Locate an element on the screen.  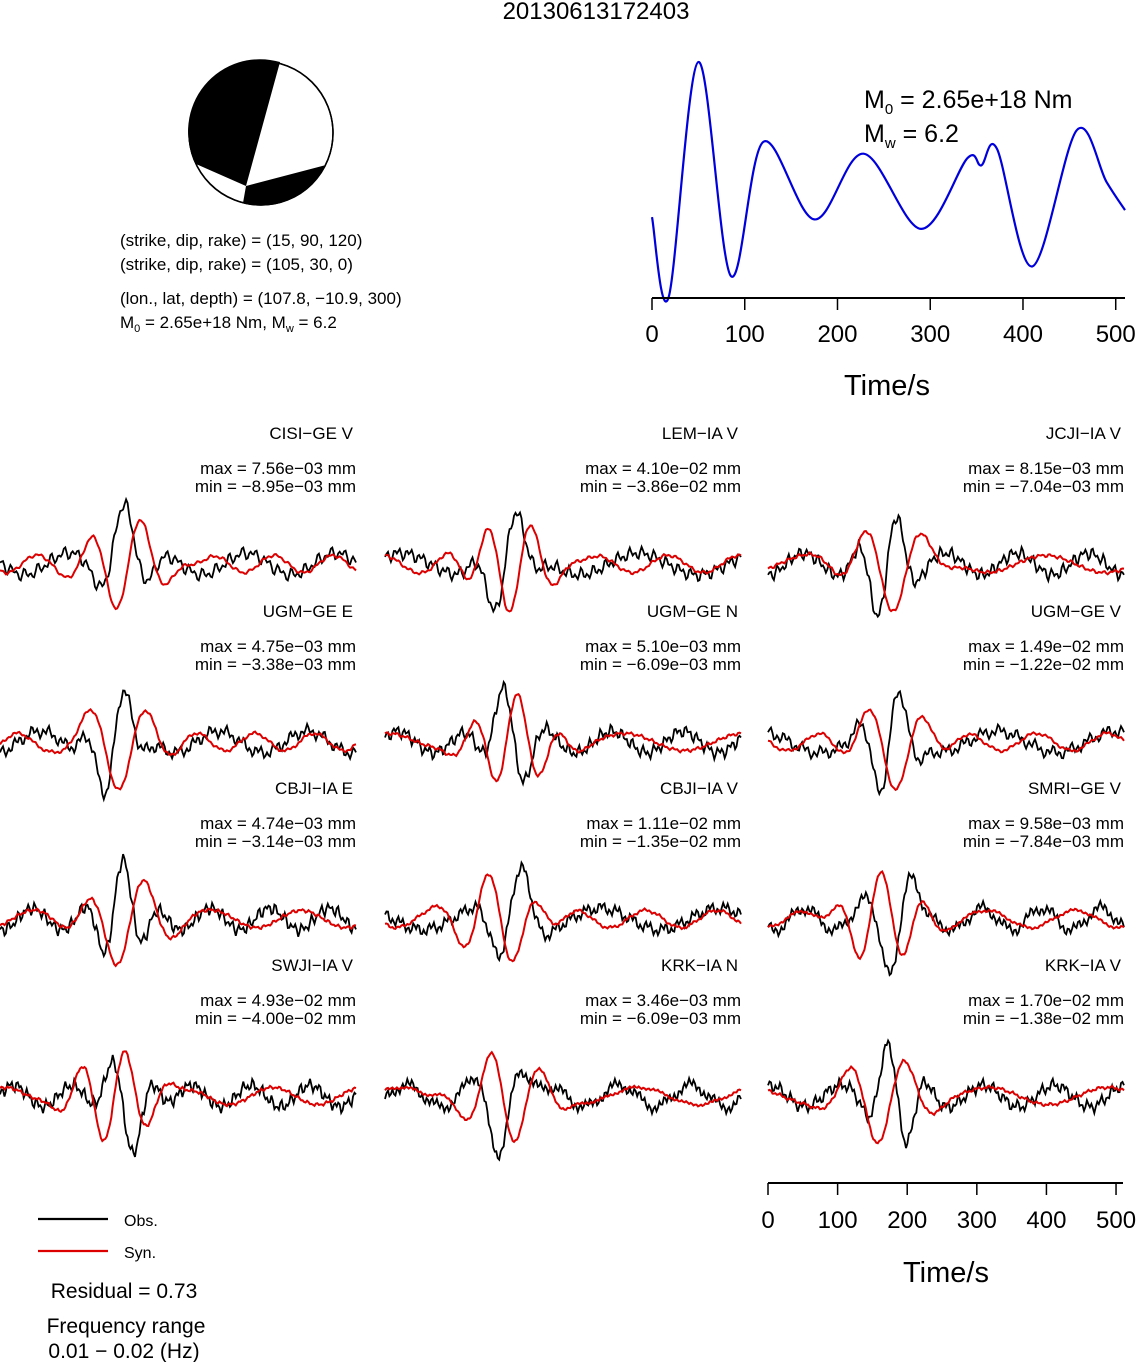
stf-tick-label: 500 is located at coordinates (1116, 334).